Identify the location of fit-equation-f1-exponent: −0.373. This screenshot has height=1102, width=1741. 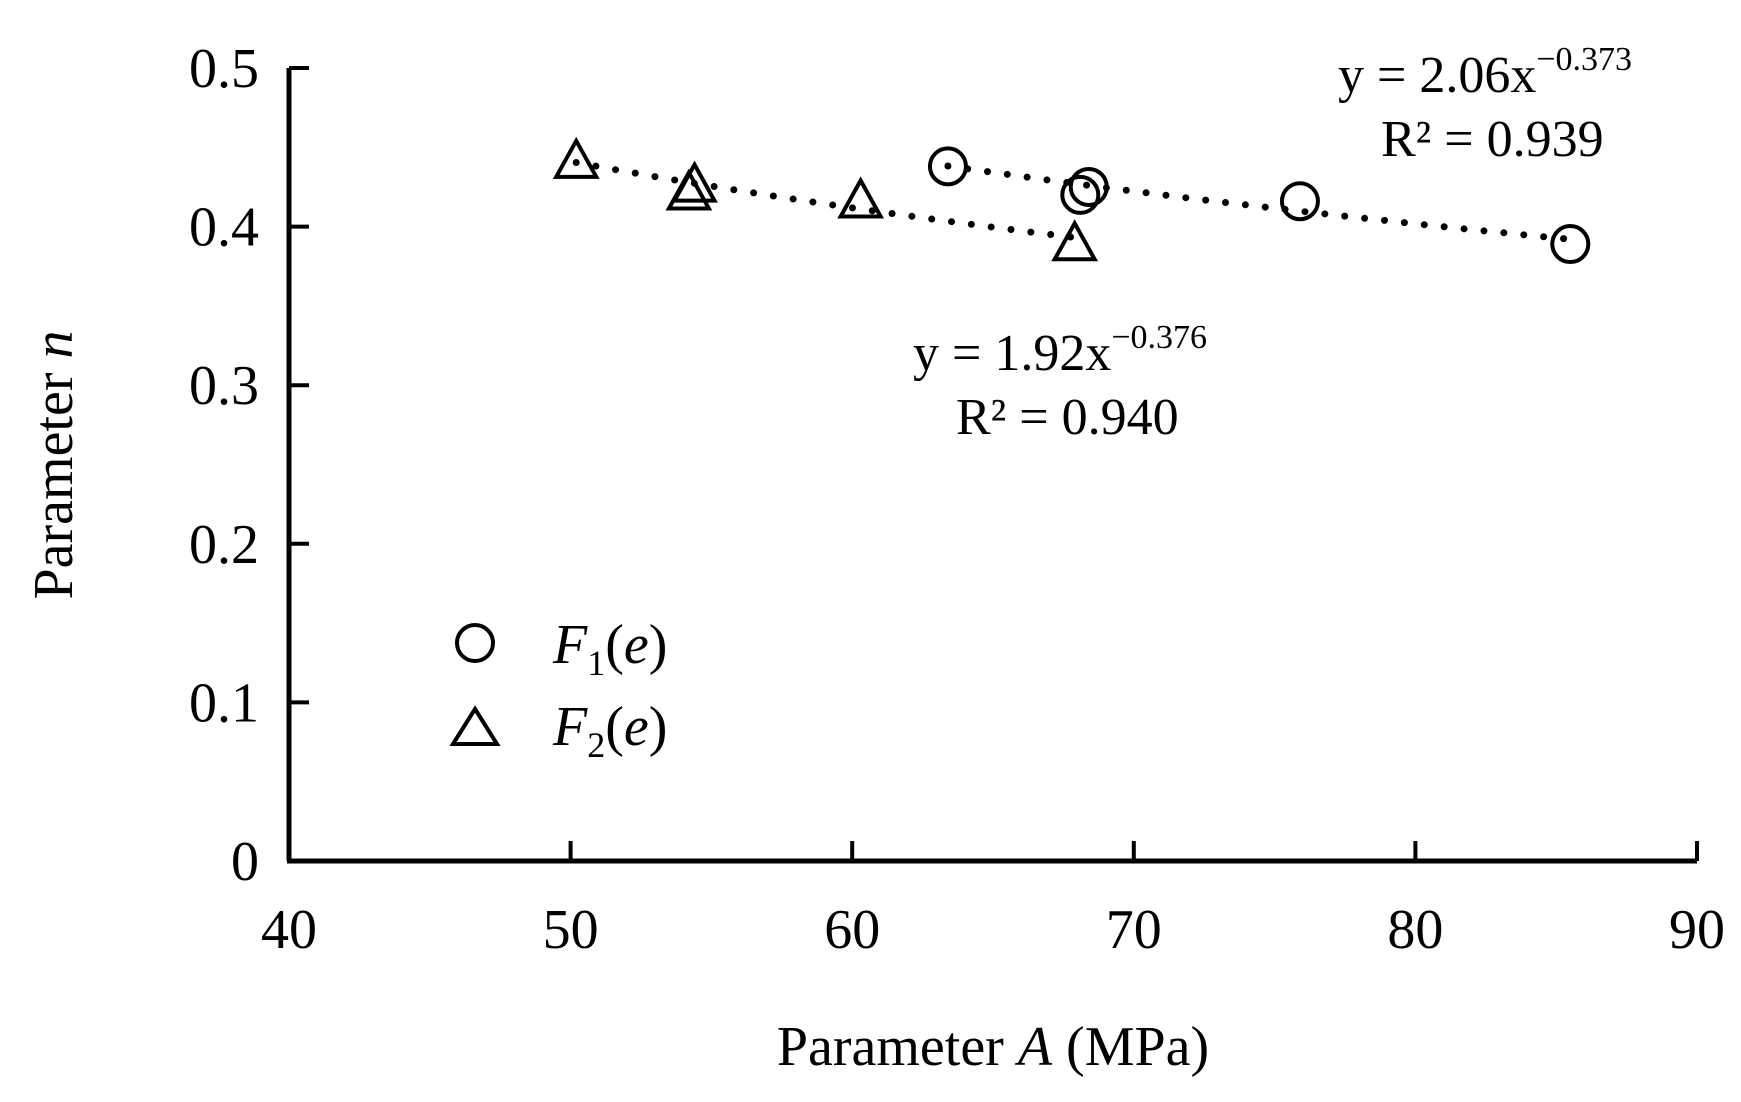
(1584, 59).